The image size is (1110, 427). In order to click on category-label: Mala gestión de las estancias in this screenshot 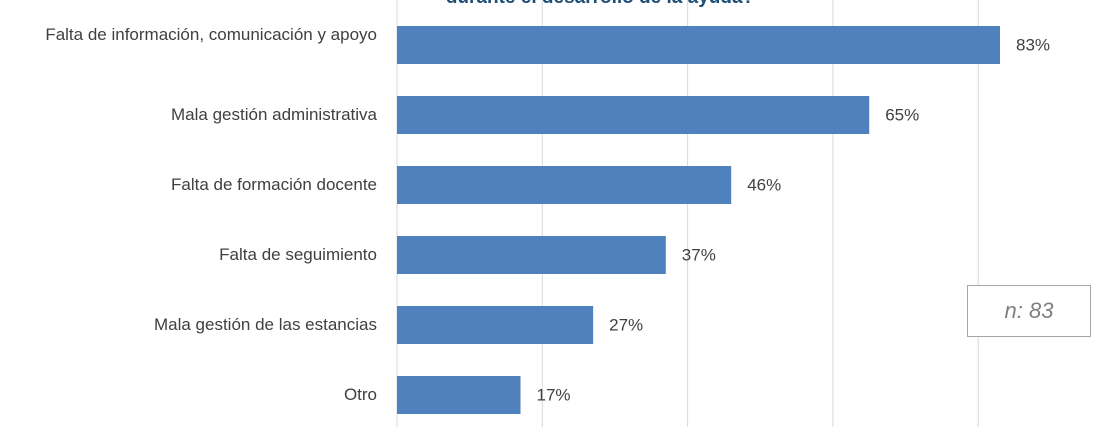, I will do `click(265, 324)`.